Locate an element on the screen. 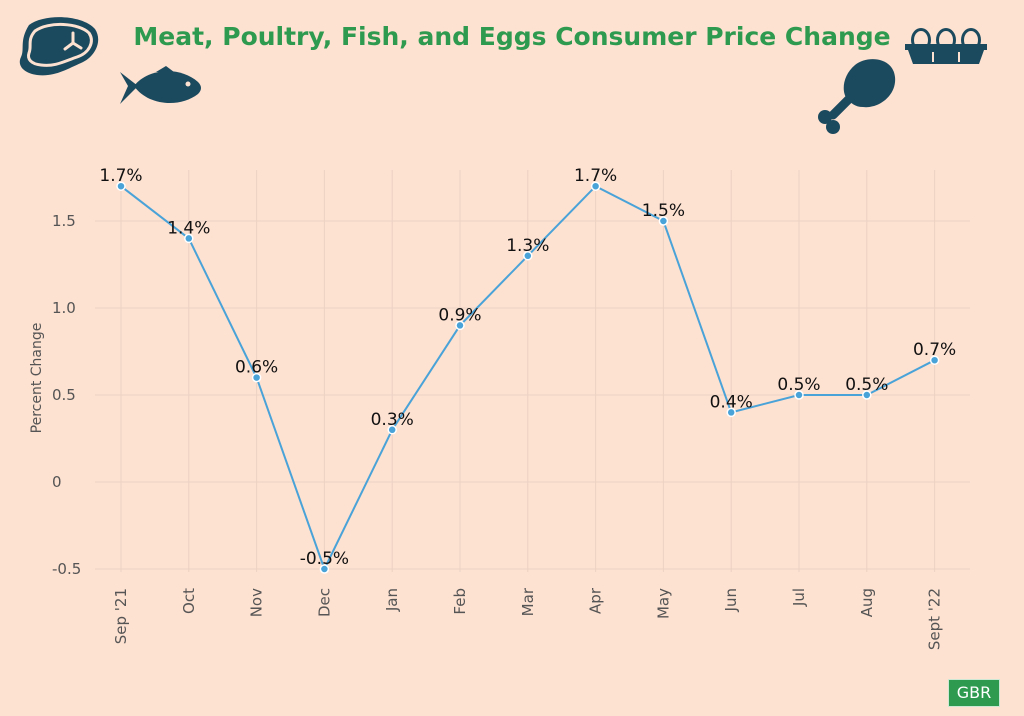 This screenshot has width=1024, height=716. x-tick-label: Feb is located at coordinates (460, 601).